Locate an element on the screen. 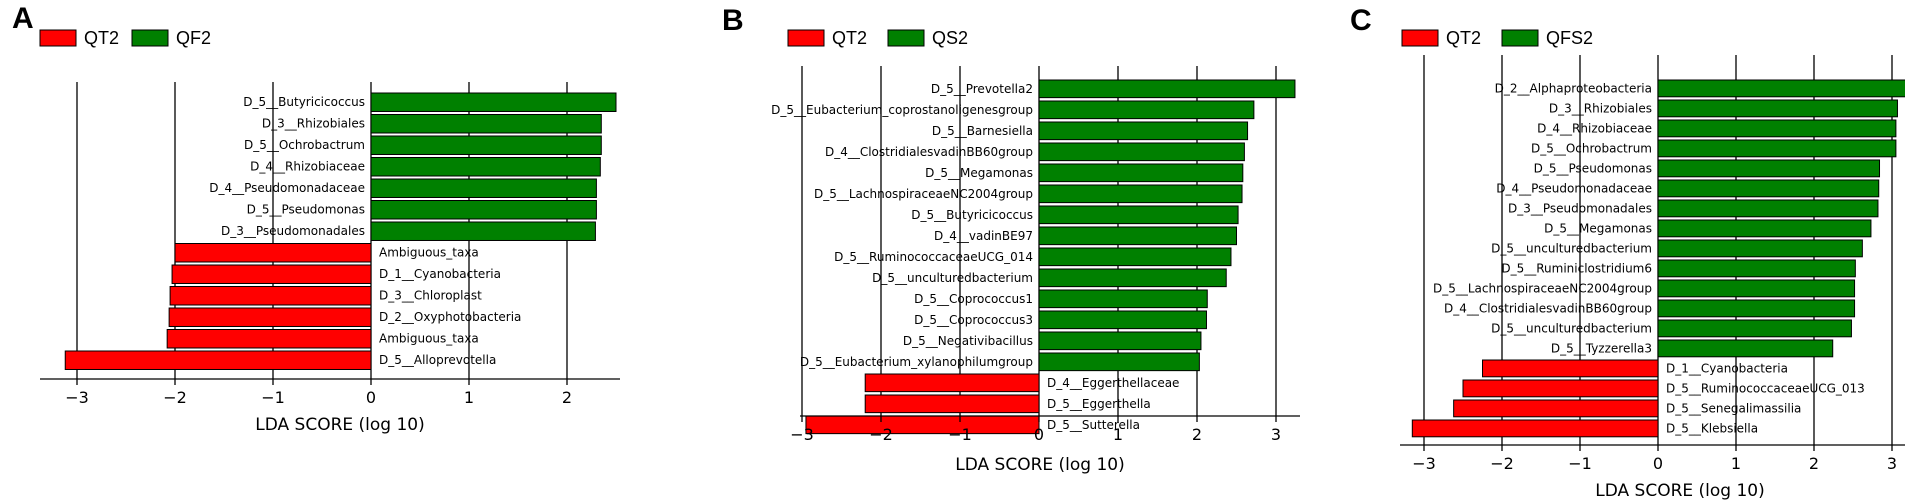  category-label: D_5__Eggerthella is located at coordinates (1099, 404).